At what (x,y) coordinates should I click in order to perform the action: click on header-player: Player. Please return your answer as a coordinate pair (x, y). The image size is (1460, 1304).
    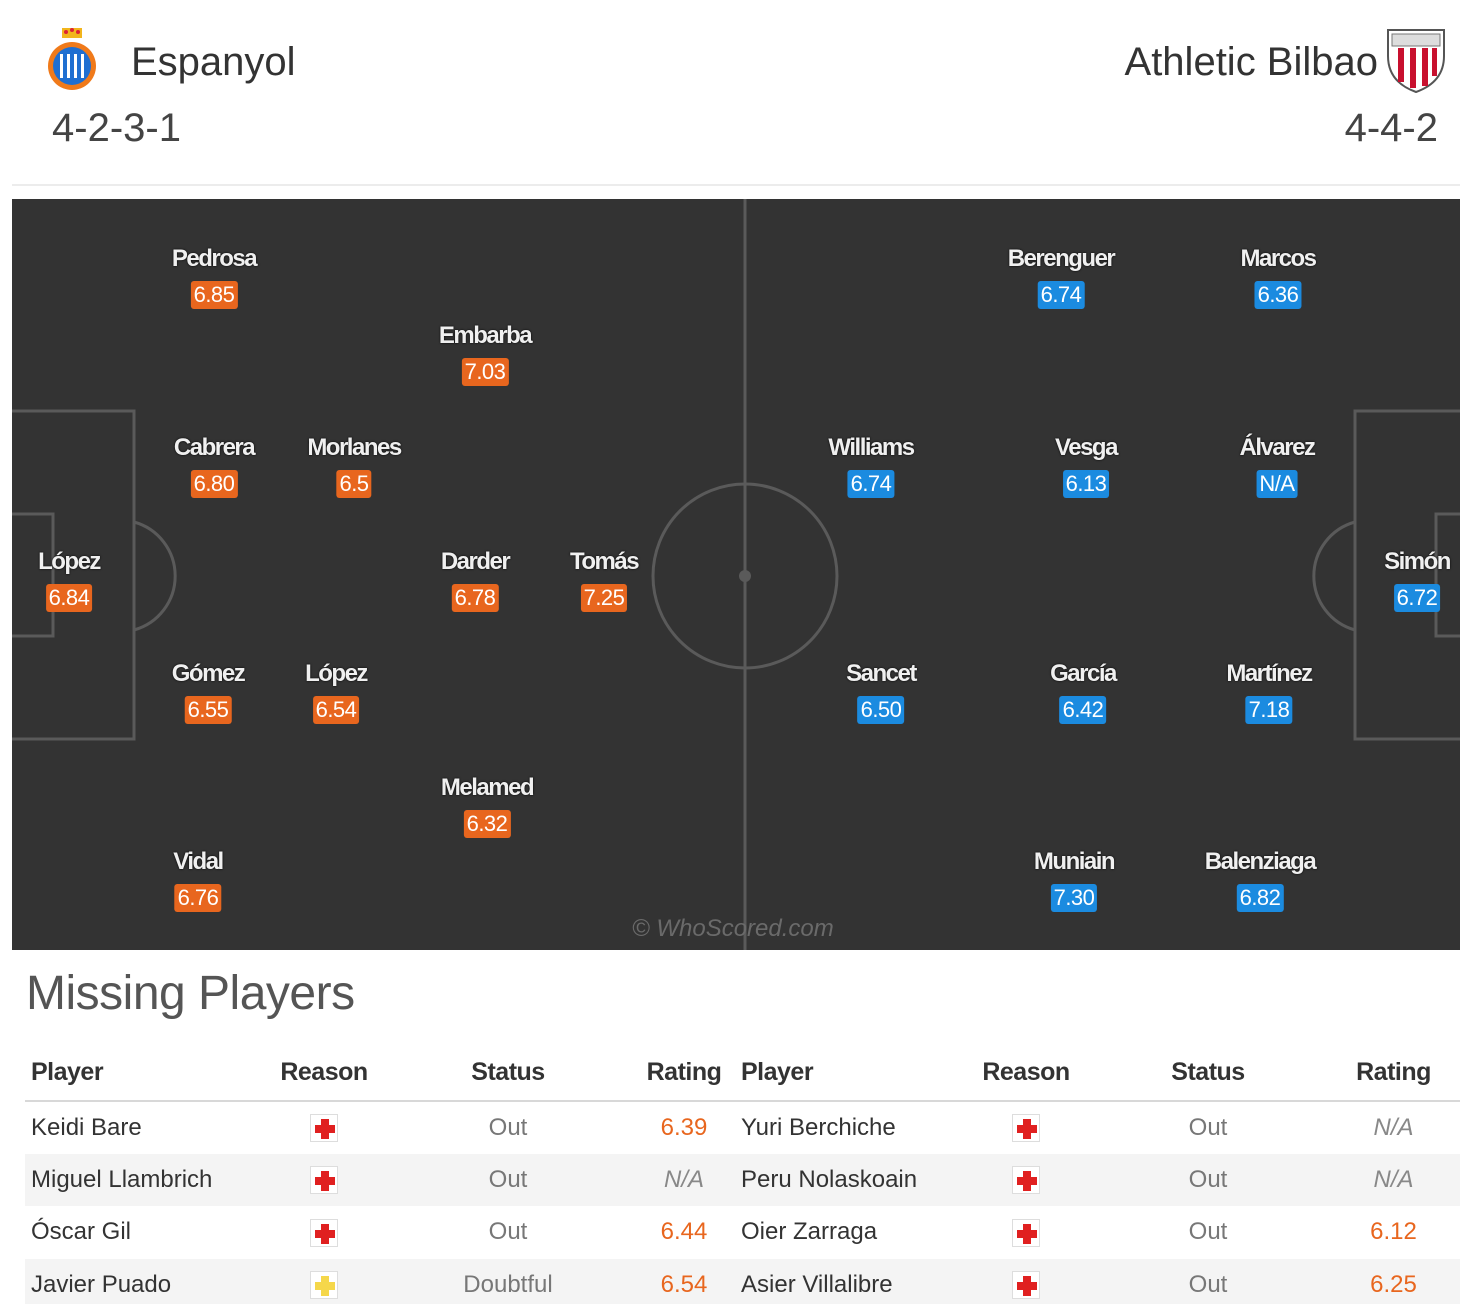
    Looking at the image, I should click on (849, 1073).